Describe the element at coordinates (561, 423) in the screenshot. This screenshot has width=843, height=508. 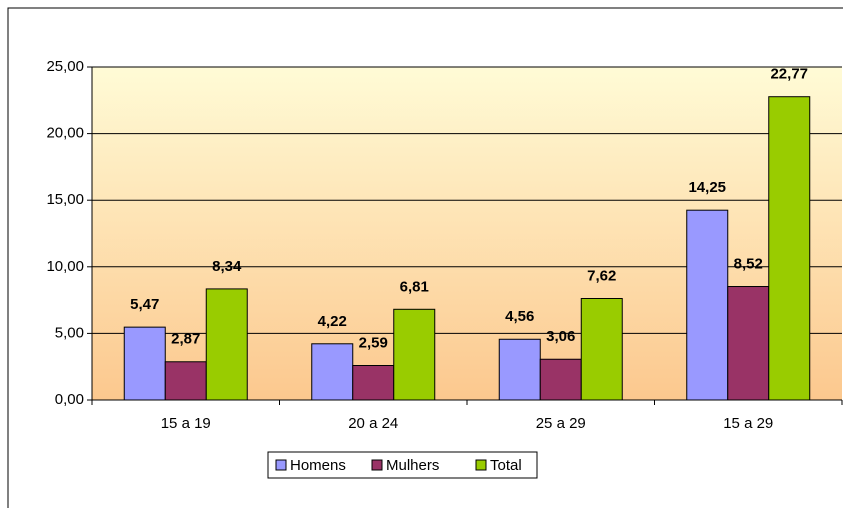
I see `x-tick-label: 25 a 29` at that location.